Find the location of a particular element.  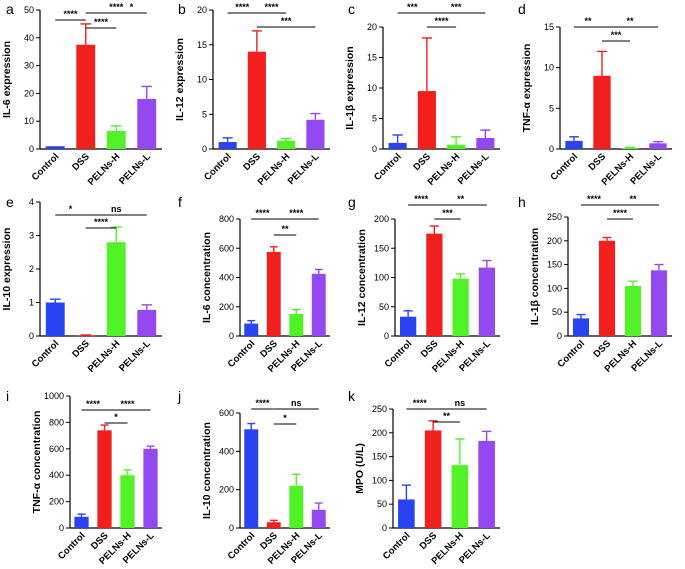

y-axis-label: MPO (U/L) is located at coordinates (360, 468).